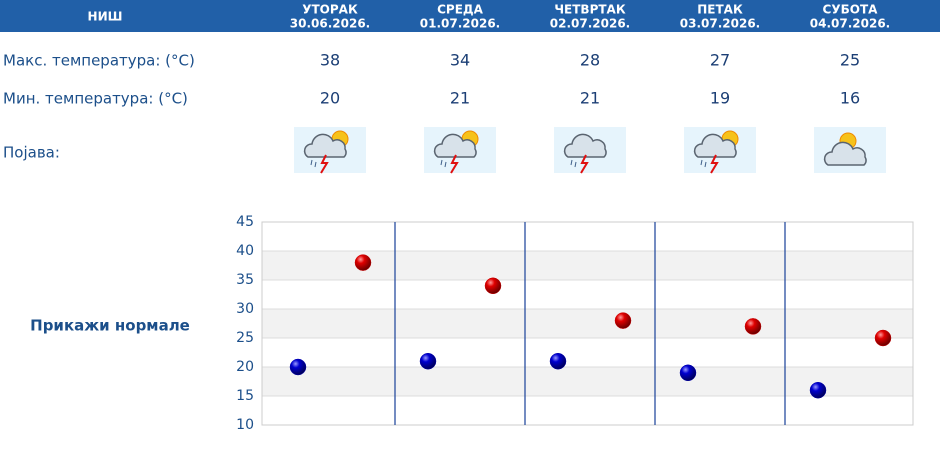 The height and width of the screenshot is (450, 940). I want to click on max-temp: 38, so click(330, 60).